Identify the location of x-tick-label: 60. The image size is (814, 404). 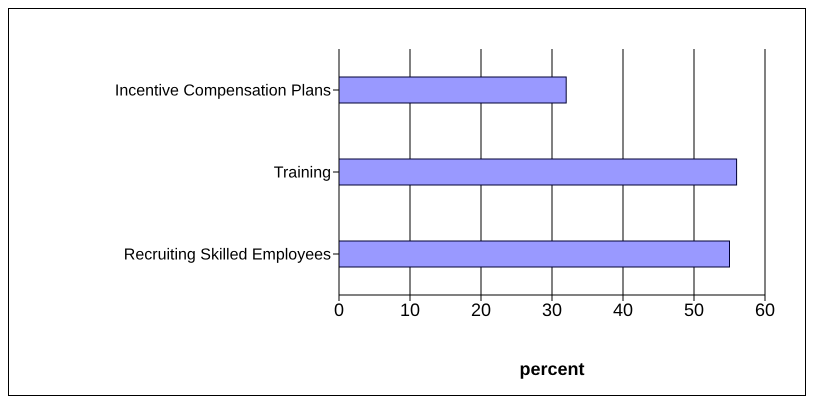
(765, 310).